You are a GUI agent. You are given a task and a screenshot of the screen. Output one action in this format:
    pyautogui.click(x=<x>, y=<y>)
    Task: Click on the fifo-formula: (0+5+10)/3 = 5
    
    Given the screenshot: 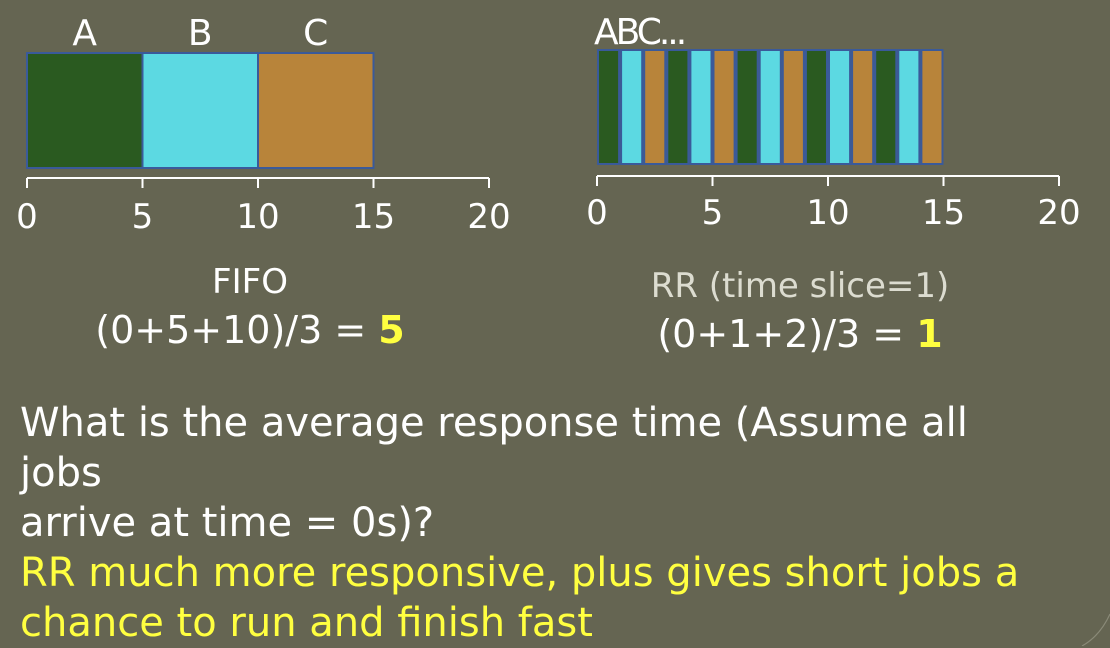 What is the action you would take?
    pyautogui.click(x=250, y=330)
    